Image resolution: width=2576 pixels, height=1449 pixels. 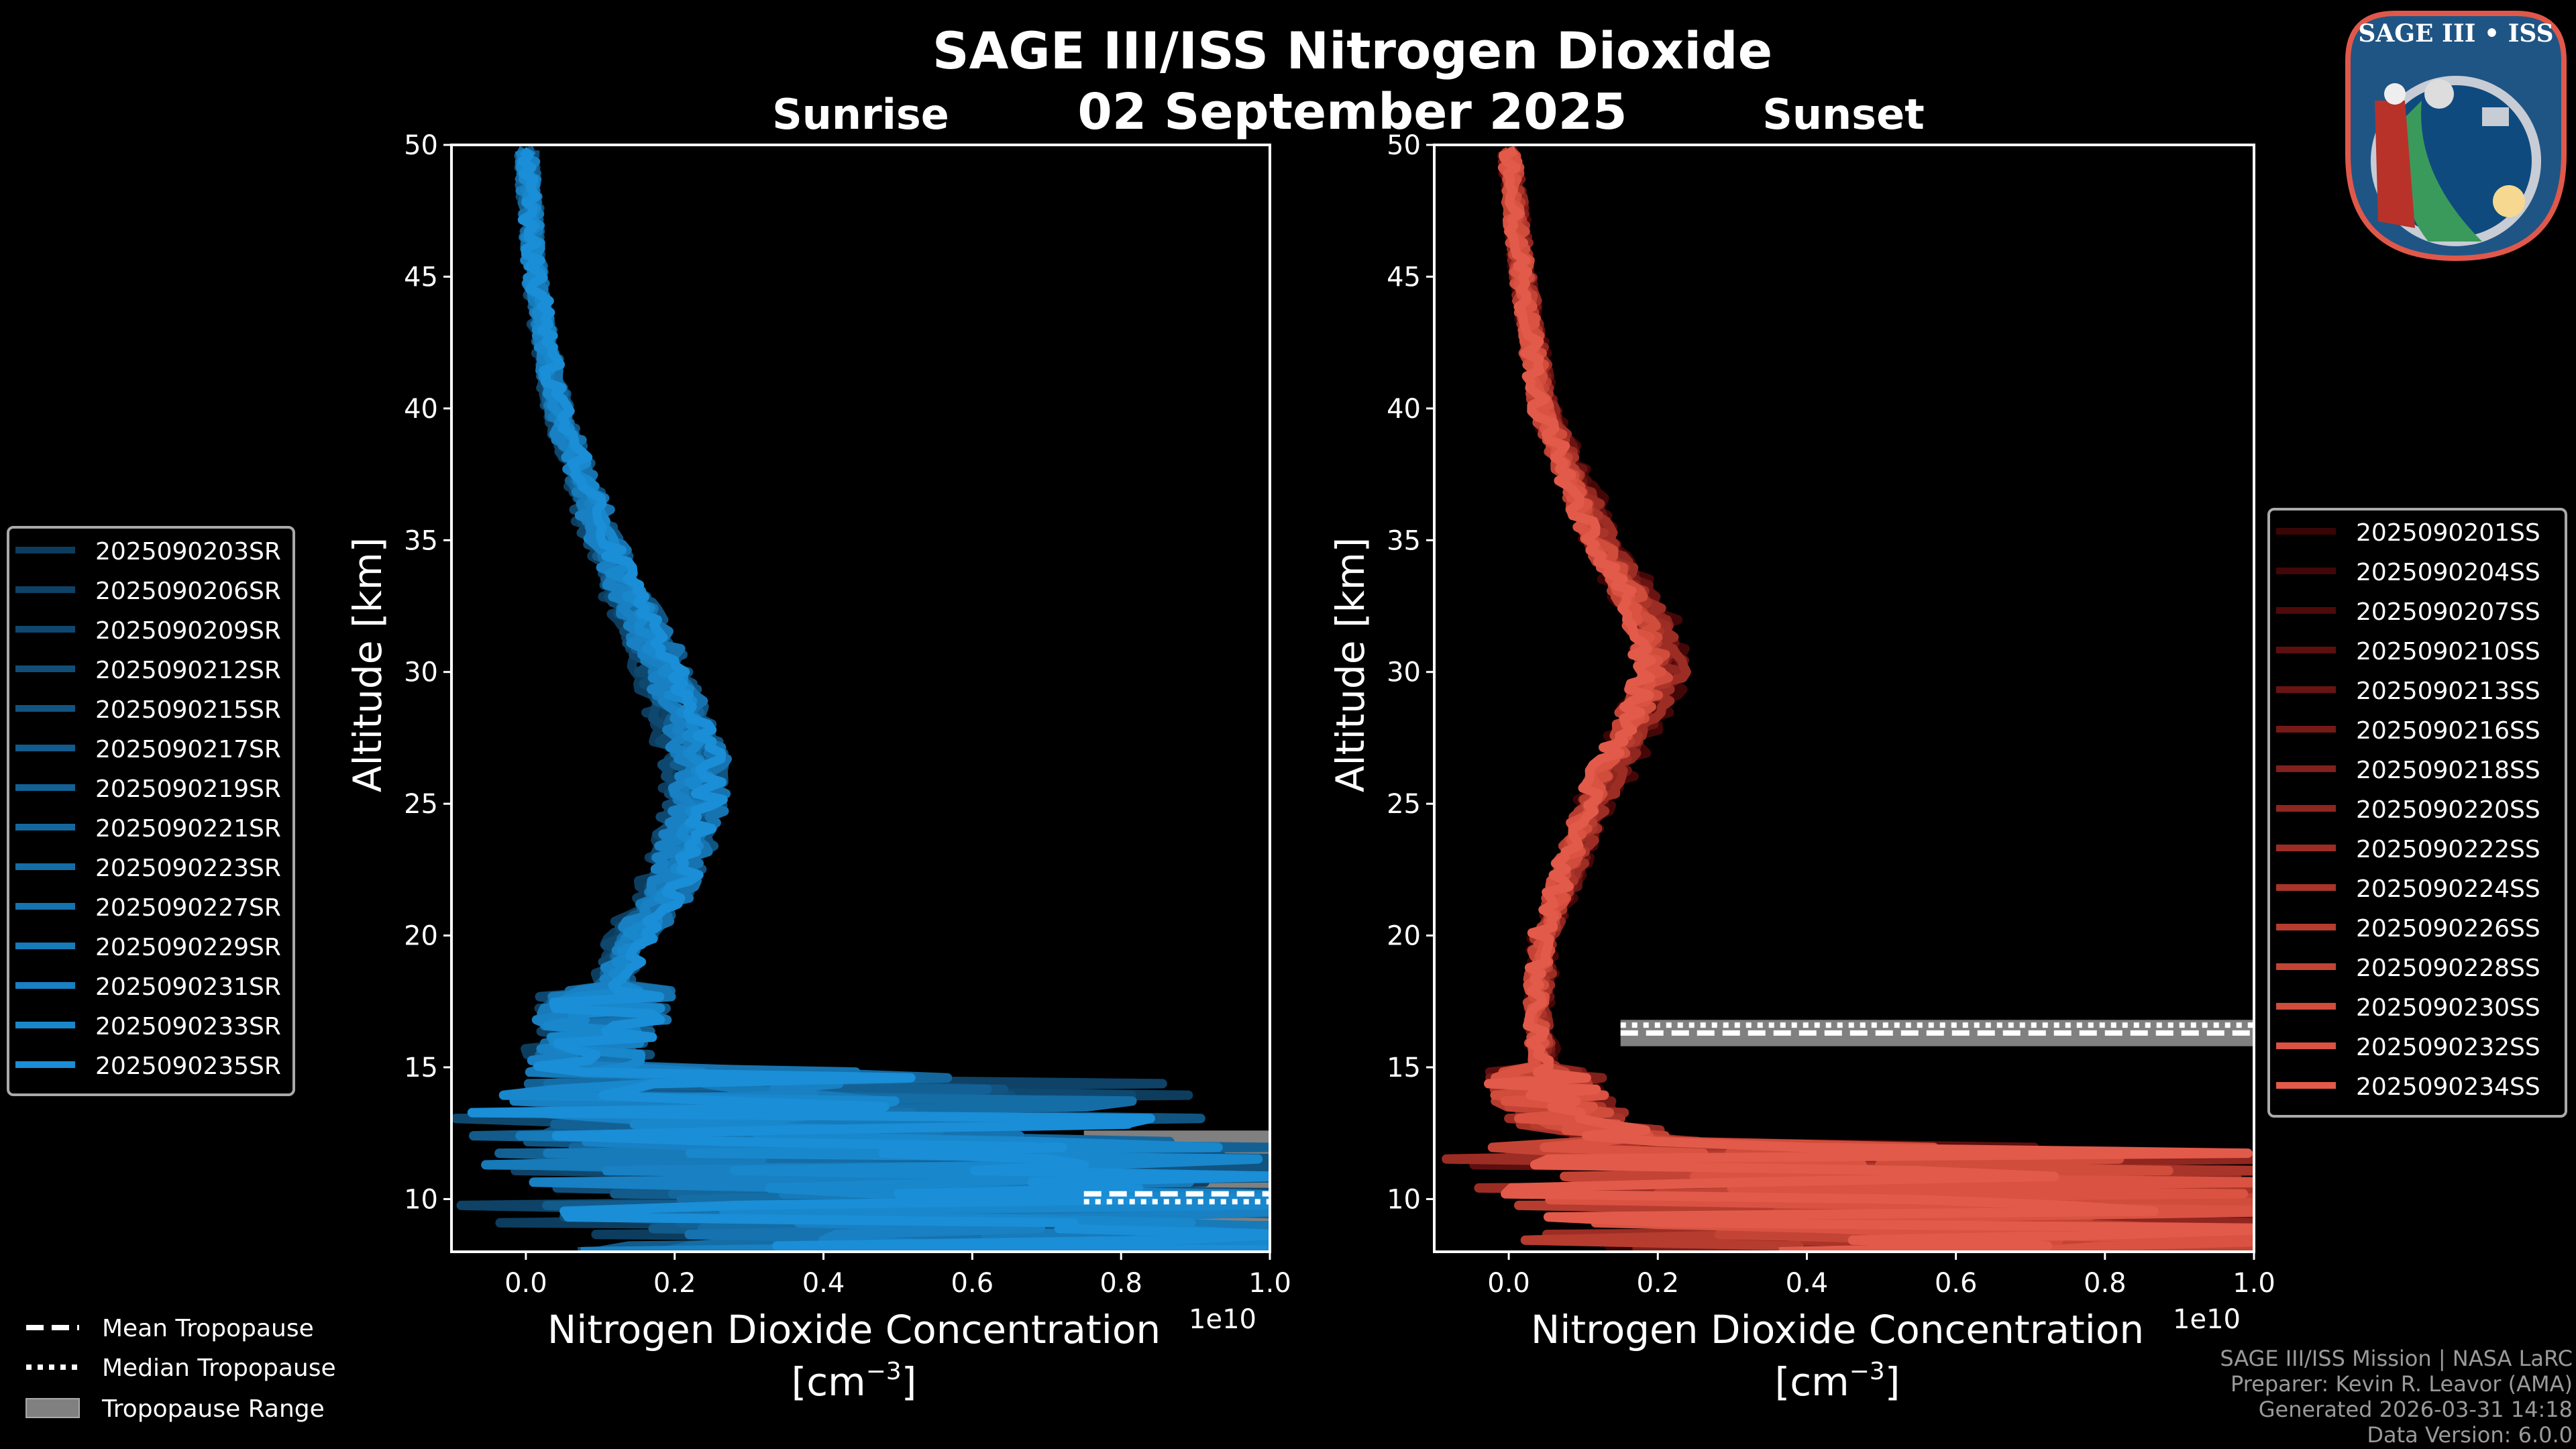 I want to click on legend-label: 2025090207SS, so click(x=2448, y=612).